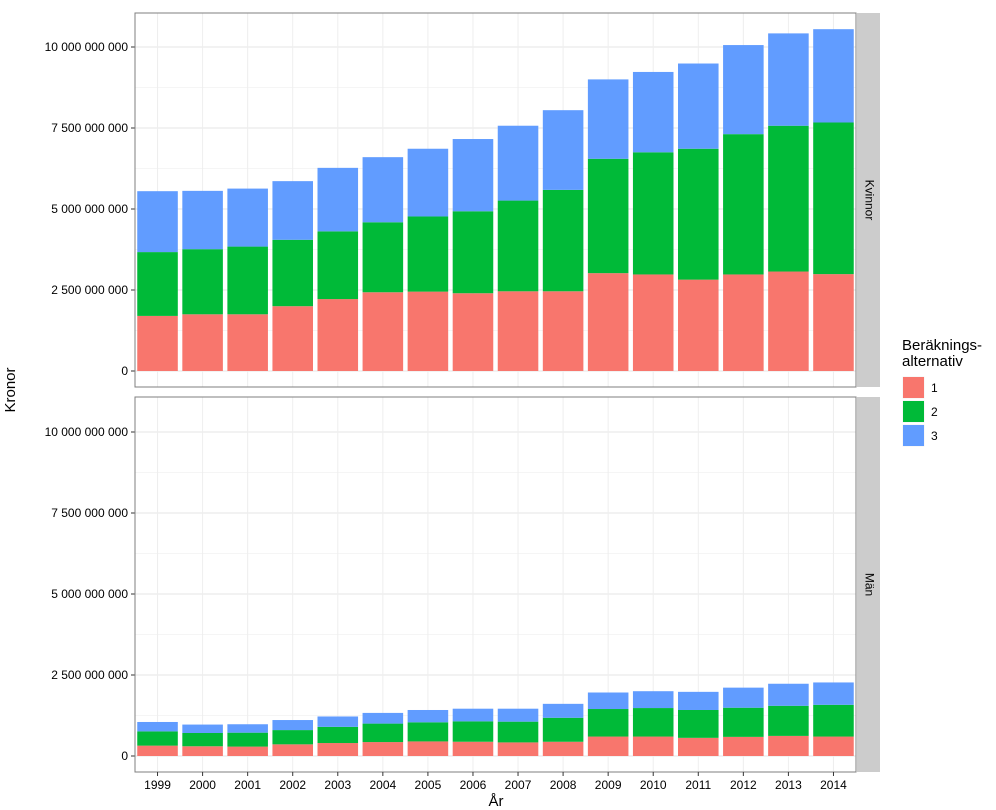 This screenshot has height=810, width=996. What do you see at coordinates (518, 715) in the screenshot?
I see `bar-män-2007-alt-3` at bounding box center [518, 715].